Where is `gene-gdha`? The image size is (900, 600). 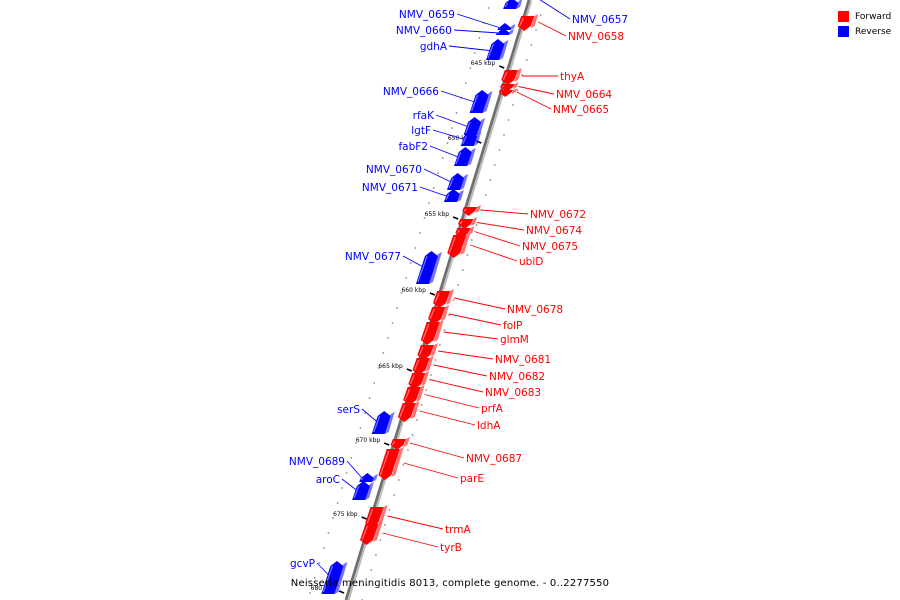 gene-gdha is located at coordinates (497, 49).